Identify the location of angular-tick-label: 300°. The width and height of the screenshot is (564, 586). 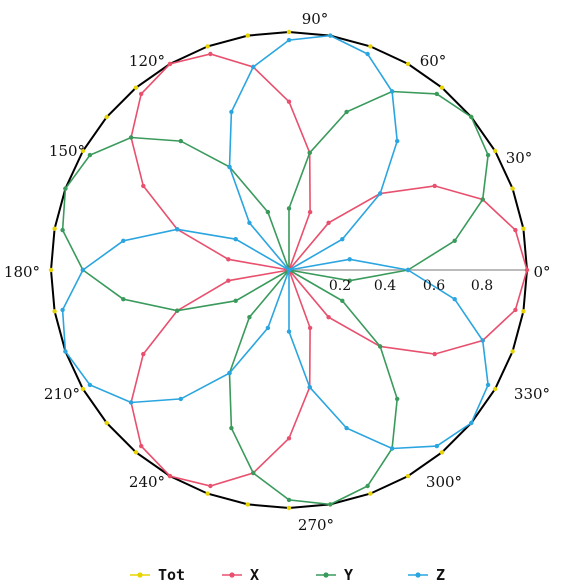
(444, 482).